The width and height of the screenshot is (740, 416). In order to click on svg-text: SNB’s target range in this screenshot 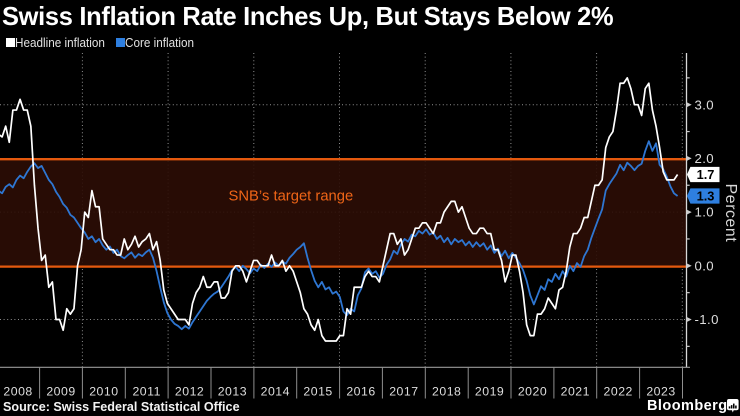, I will do `click(291, 197)`.